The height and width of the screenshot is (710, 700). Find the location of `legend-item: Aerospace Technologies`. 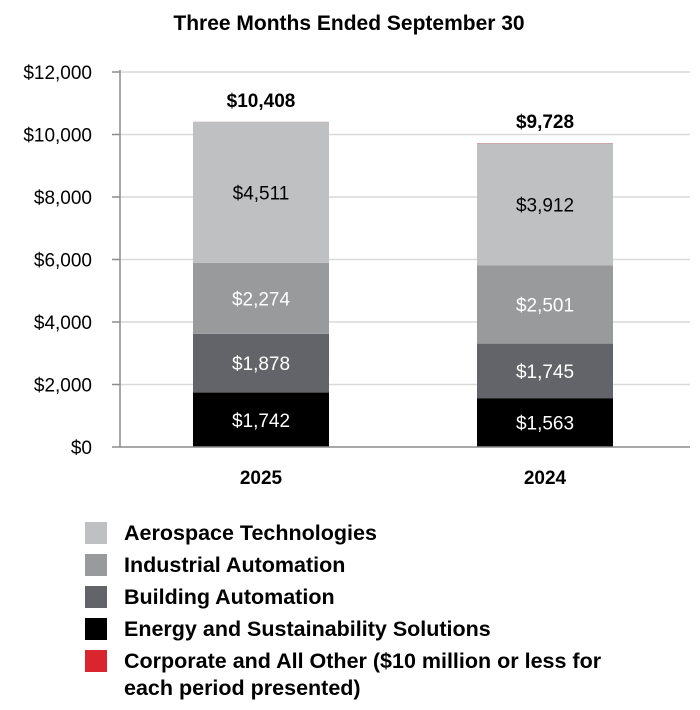

legend-item: Aerospace Technologies is located at coordinates (359, 533).